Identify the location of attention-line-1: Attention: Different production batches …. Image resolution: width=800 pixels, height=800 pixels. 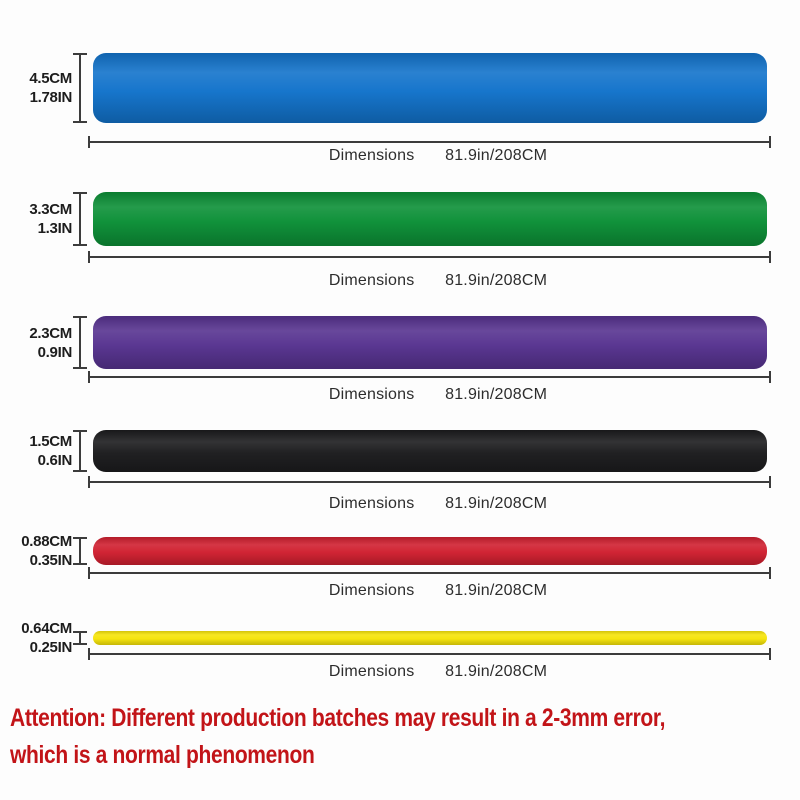
(338, 718).